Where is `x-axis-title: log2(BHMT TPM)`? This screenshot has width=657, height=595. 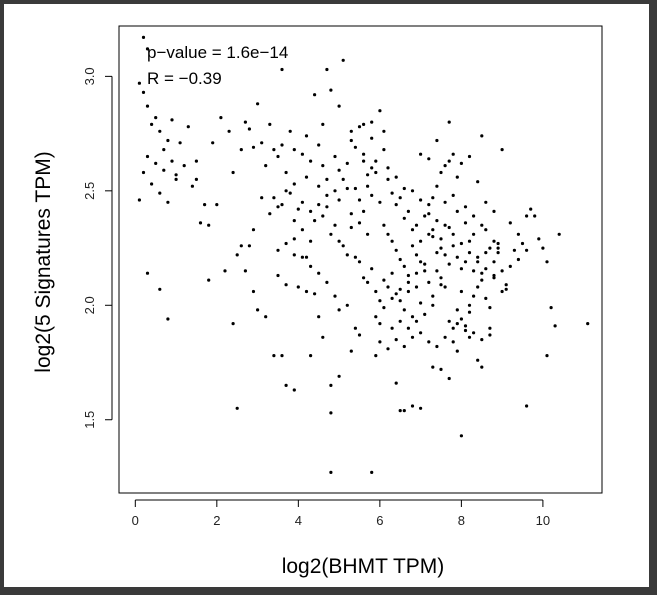 x-axis-title: log2(BHMT TPM) is located at coordinates (363, 566).